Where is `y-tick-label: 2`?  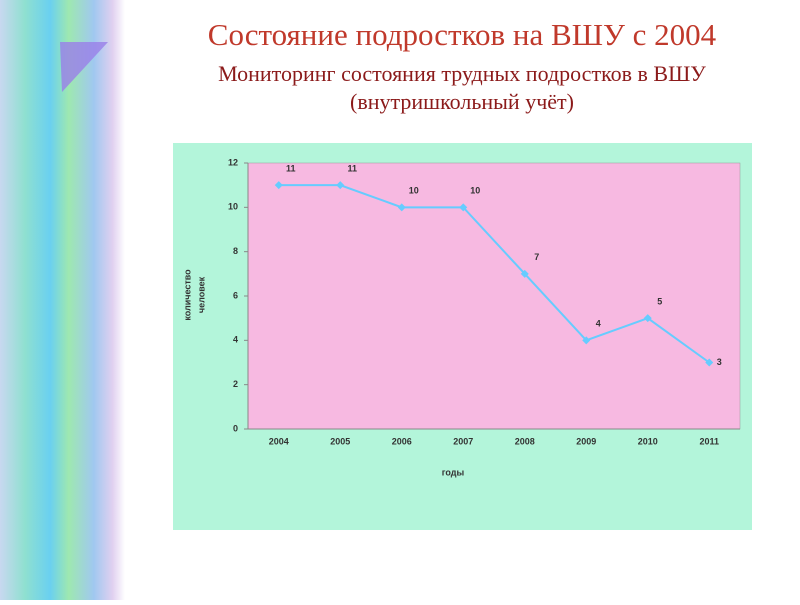 y-tick-label: 2 is located at coordinates (235, 384).